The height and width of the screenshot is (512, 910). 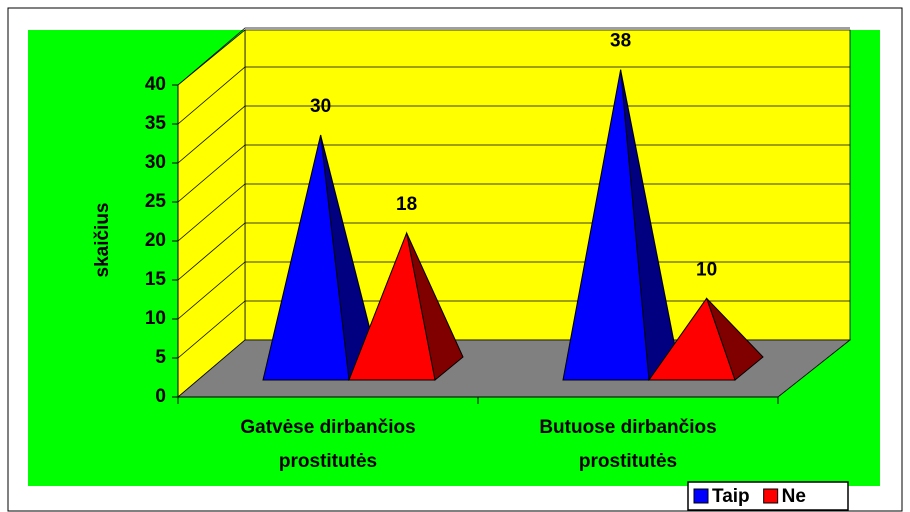 I want to click on legend-label: Taip, so click(x=731, y=496).